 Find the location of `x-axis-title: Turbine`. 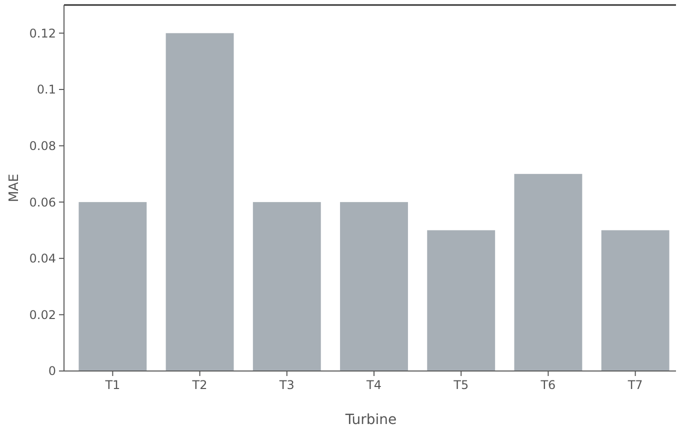

x-axis-title: Turbine is located at coordinates (370, 420).